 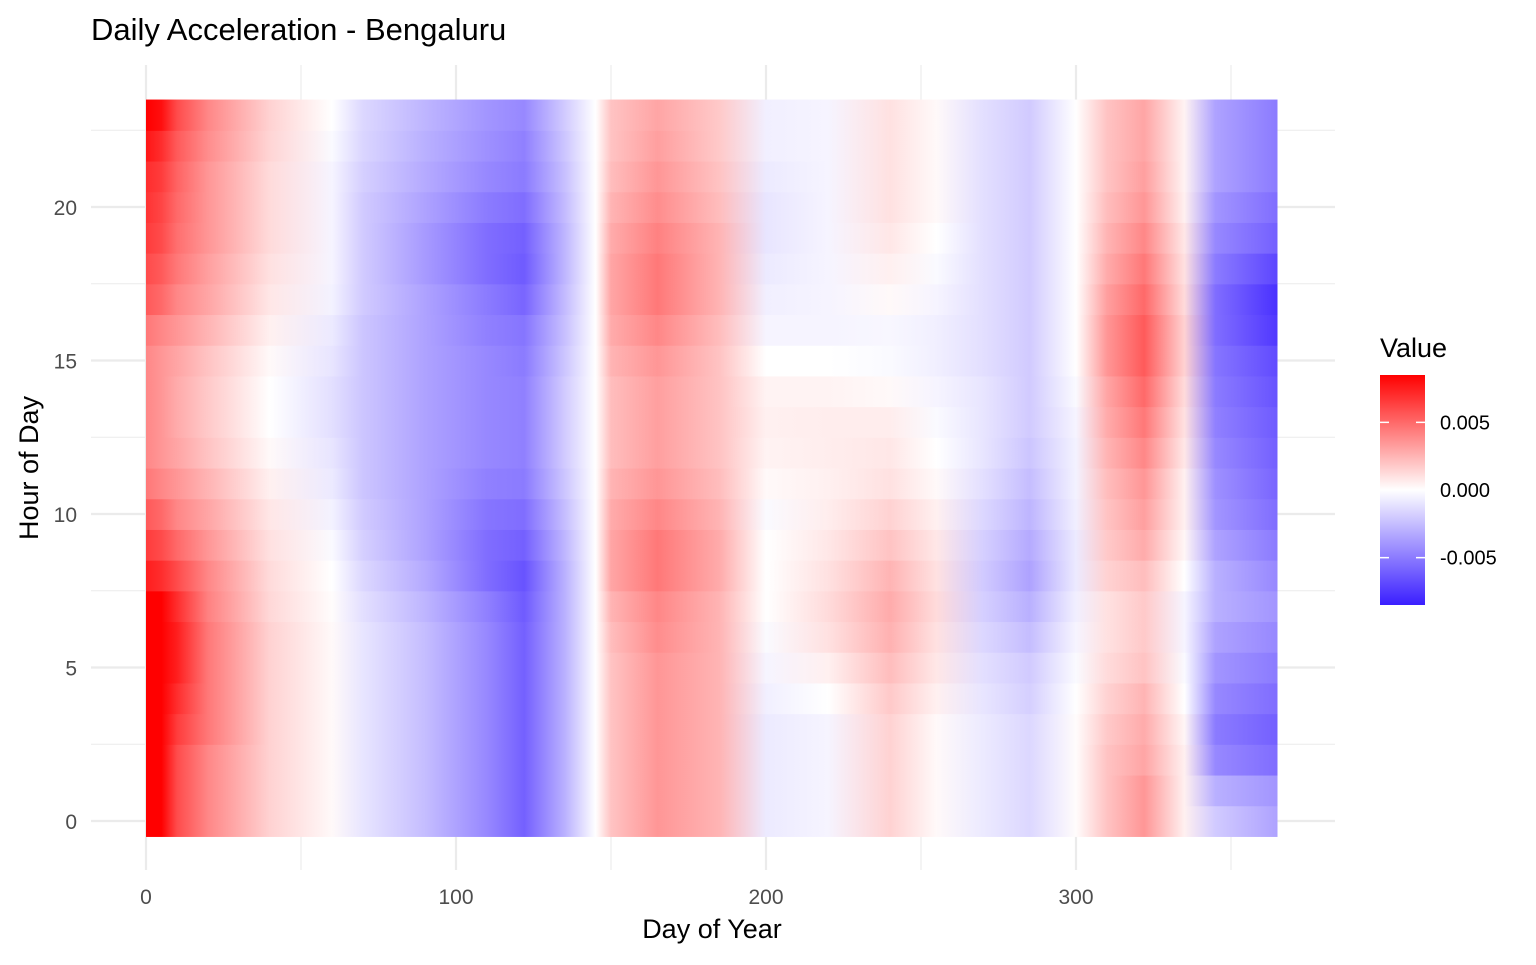 I want to click on chart-title: Daily Acceleration - Bengaluru, so click(x=298, y=29).